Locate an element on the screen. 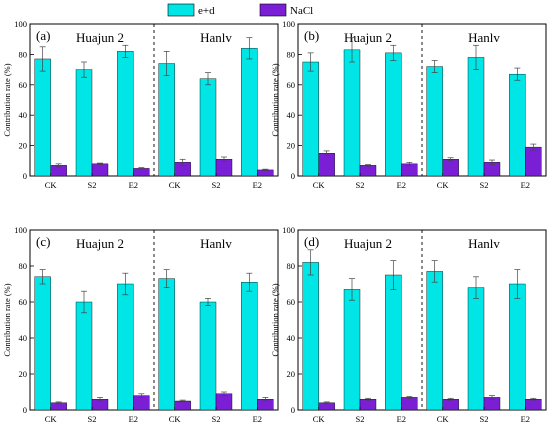  panel-label: (b) is located at coordinates (311, 35).